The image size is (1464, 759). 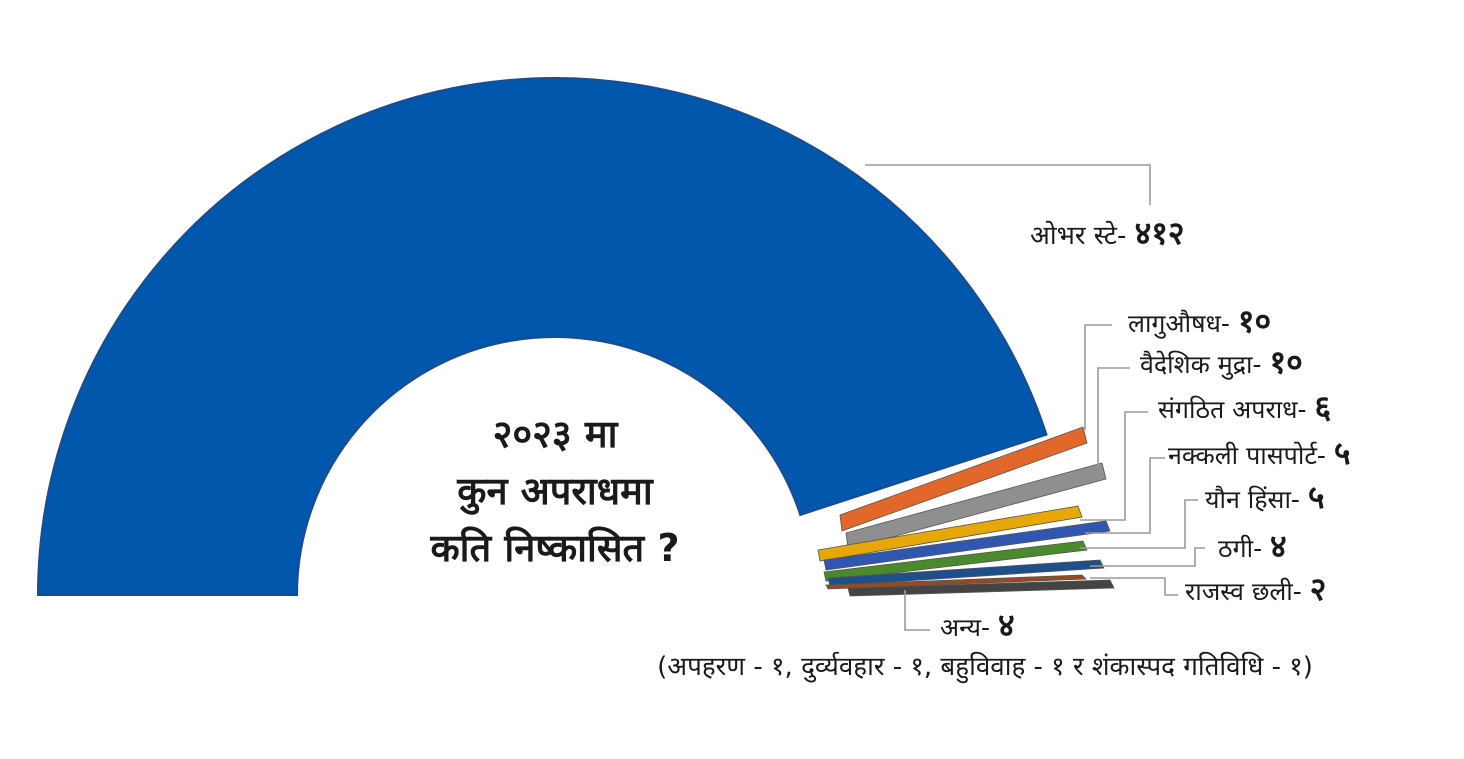 What do you see at coordinates (977, 625) in the screenshot?
I see `slice-label-9: अन्य- ४` at bounding box center [977, 625].